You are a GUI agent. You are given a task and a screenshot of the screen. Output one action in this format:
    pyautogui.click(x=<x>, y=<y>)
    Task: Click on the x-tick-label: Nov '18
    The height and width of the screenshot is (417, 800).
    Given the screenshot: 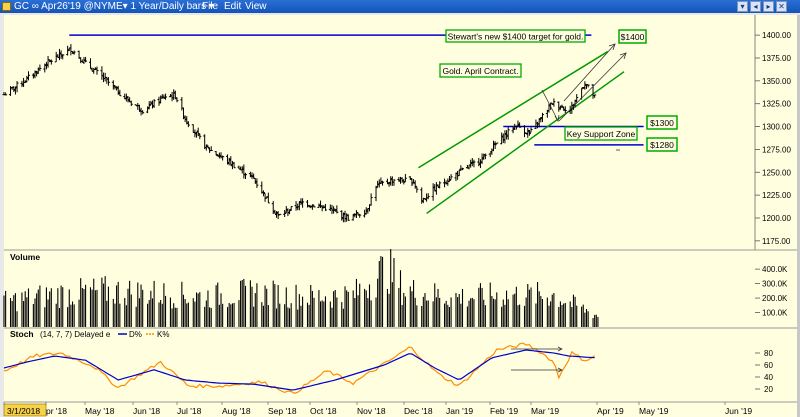 What is the action you would take?
    pyautogui.click(x=371, y=411)
    